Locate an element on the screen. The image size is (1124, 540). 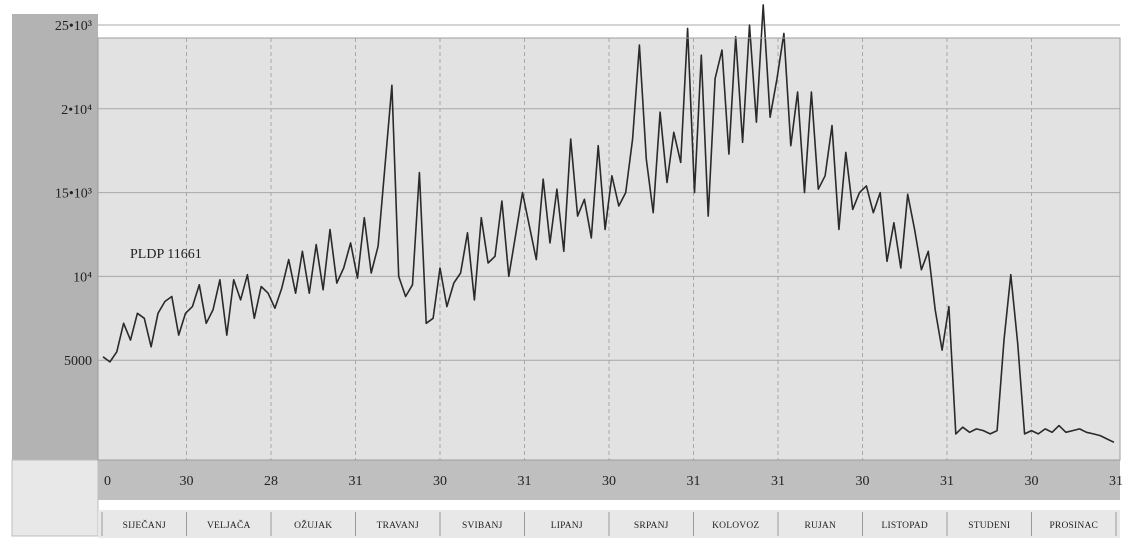
day-tick-label-2: 28 is located at coordinates (271, 481).